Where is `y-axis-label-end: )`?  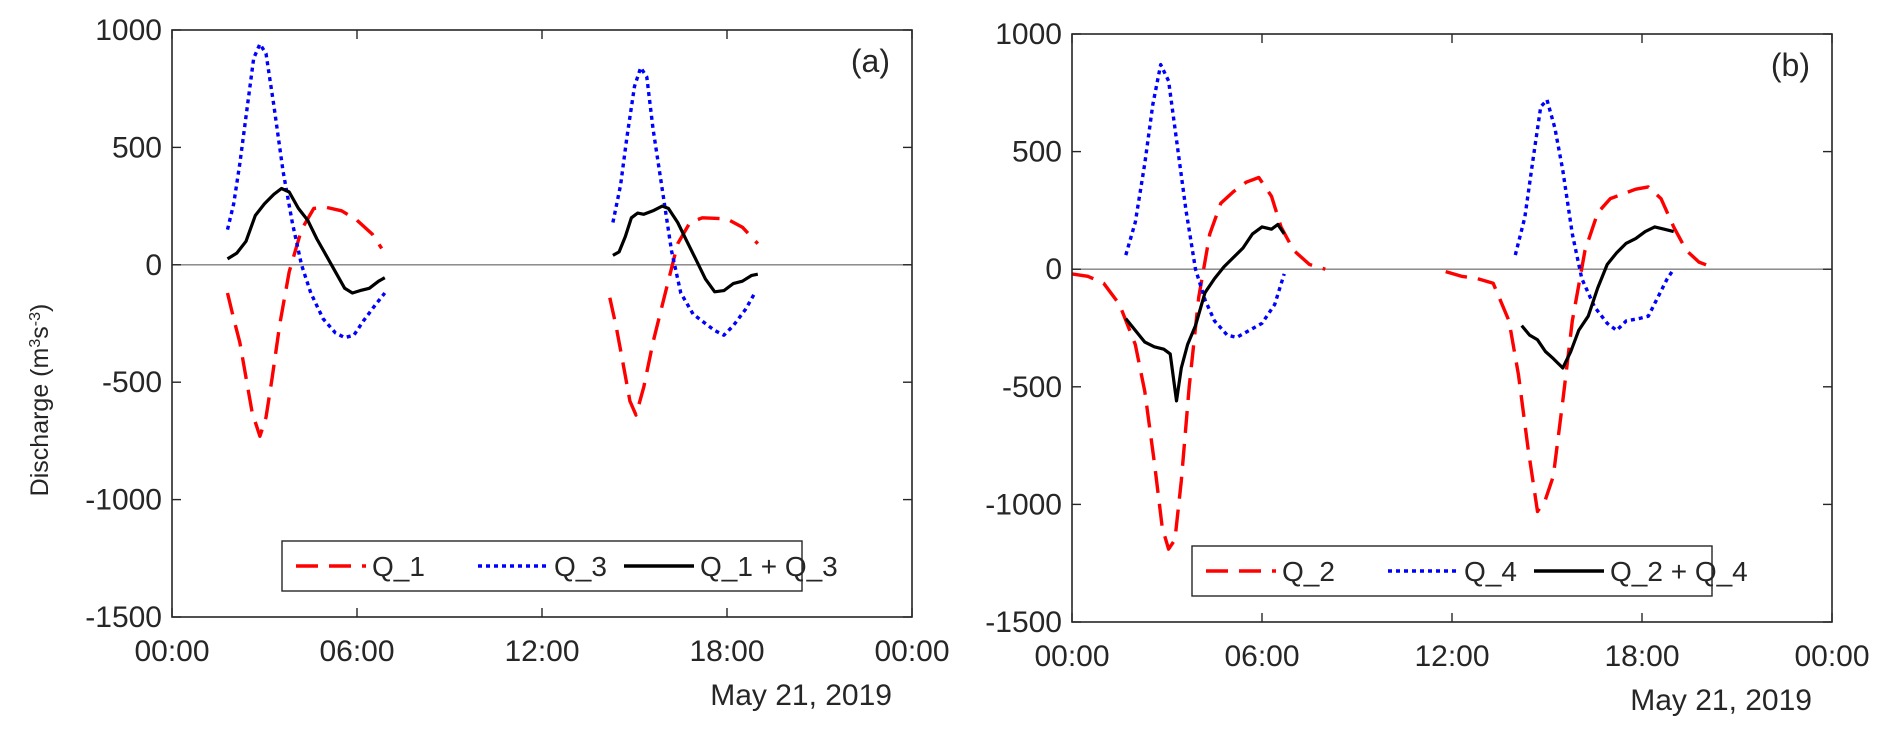 y-axis-label-end: ) is located at coordinates (40, 308).